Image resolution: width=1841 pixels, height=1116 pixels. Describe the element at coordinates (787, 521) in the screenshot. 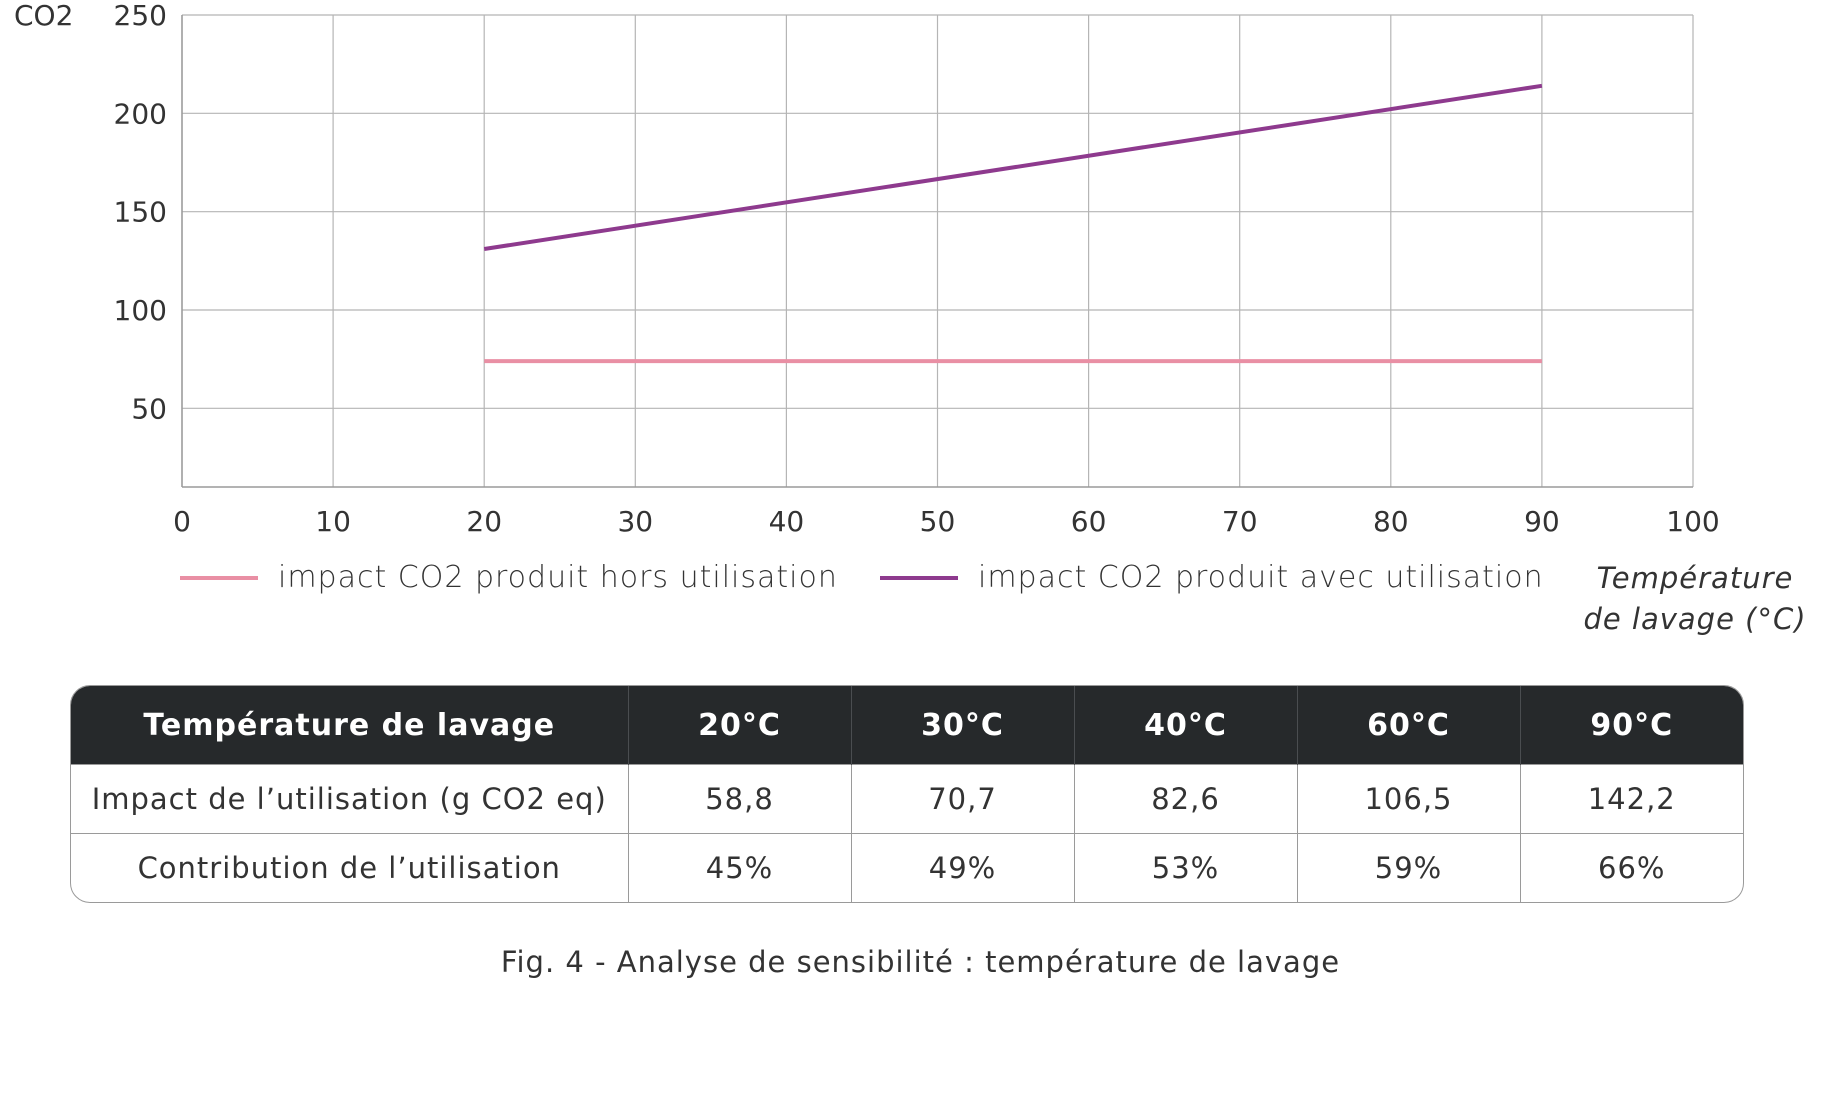

I see `x-tick-label: 40` at that location.